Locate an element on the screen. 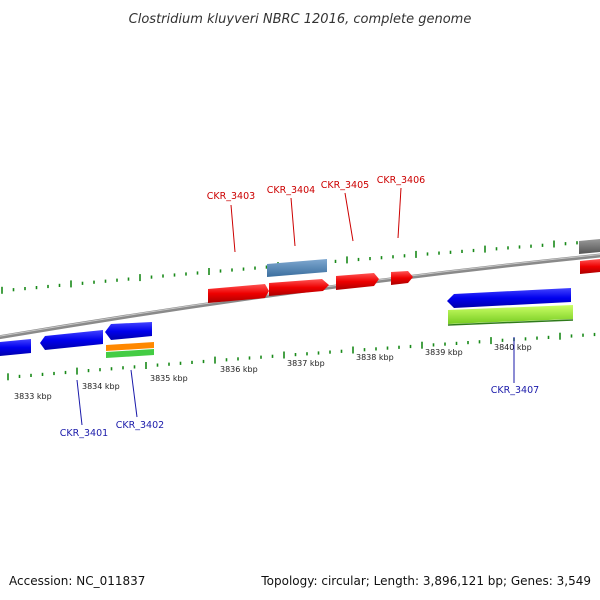  gene-label: CKR_3406 is located at coordinates (401, 180).